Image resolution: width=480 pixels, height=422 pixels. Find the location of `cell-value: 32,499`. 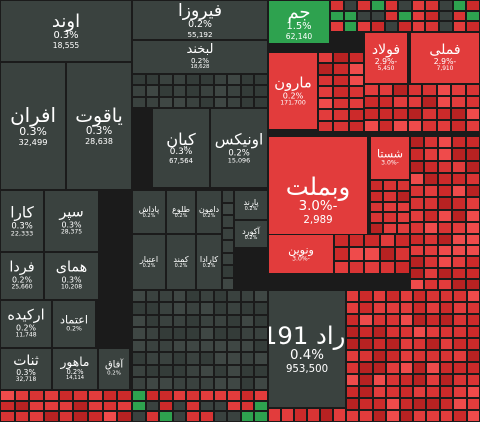

cell-value: 32,499 is located at coordinates (33, 142).